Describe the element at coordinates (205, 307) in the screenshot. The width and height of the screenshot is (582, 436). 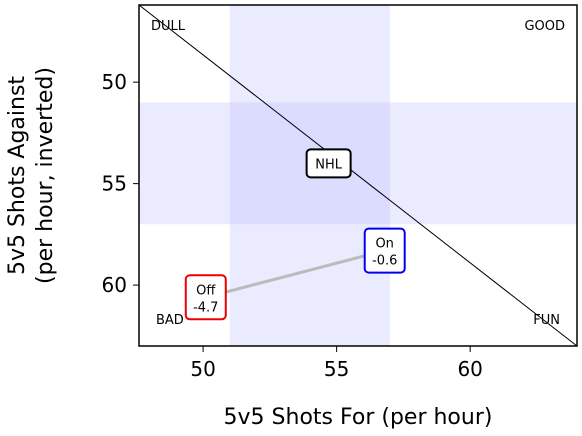
I see `point-sublabel: -4.7` at that location.